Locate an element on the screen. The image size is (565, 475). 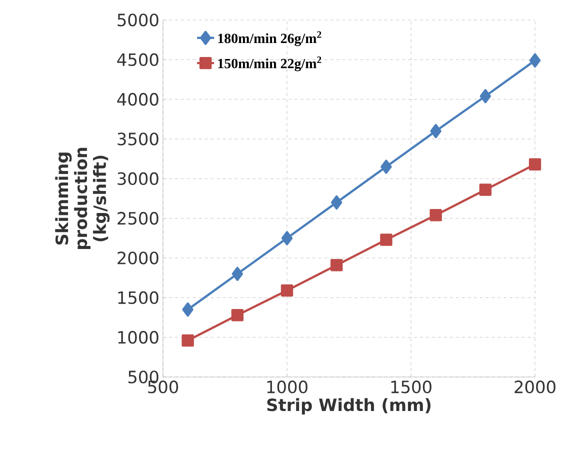
y-axis-title: Skimming production (kg/shift) is located at coordinates (82, 199).